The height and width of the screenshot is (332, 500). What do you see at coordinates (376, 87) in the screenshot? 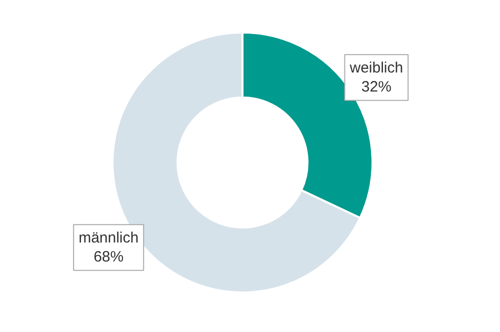
I see `data-label: 32%` at bounding box center [376, 87].